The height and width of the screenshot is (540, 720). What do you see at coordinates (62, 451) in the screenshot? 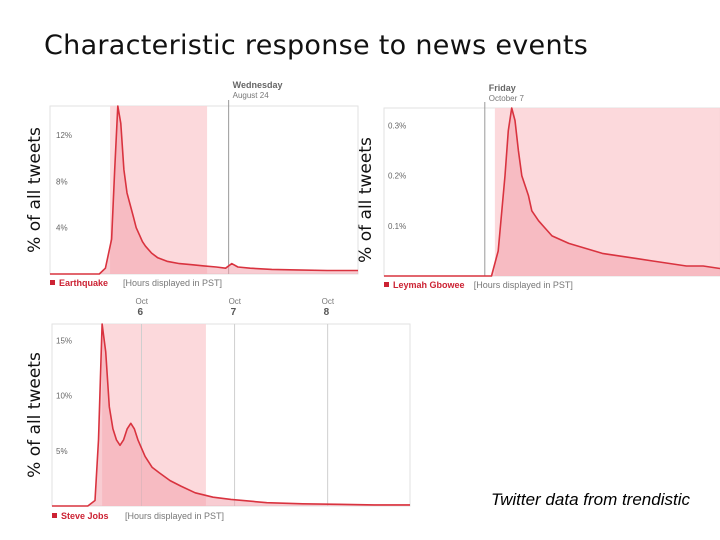
I see `y-tick-label: 5%` at bounding box center [62, 451].